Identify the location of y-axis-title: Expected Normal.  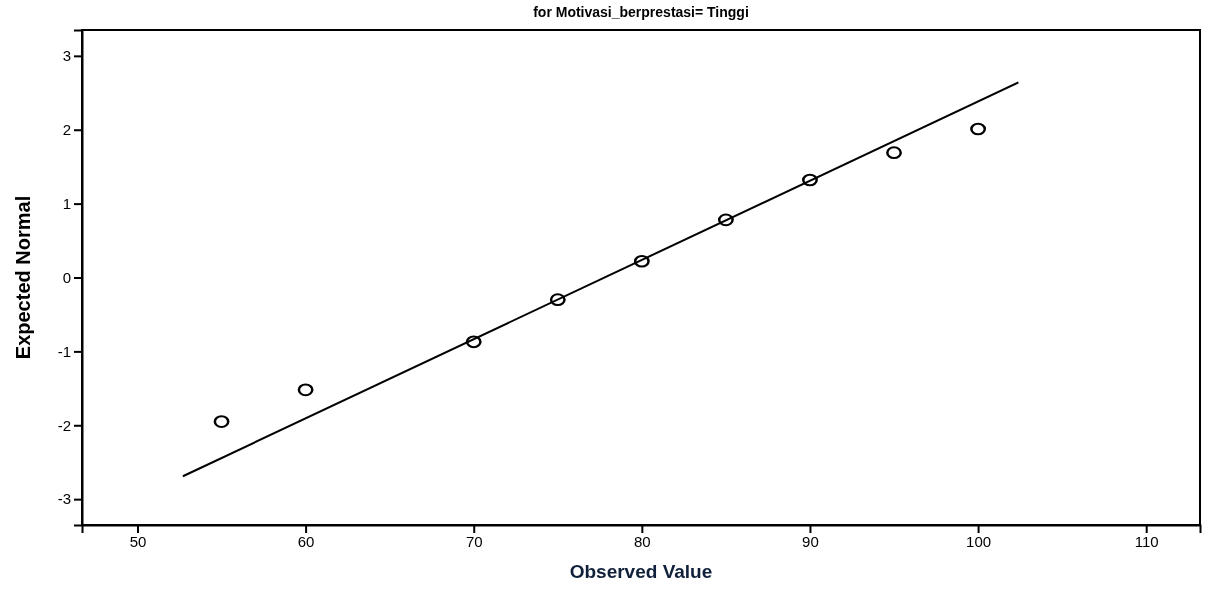
(23, 277).